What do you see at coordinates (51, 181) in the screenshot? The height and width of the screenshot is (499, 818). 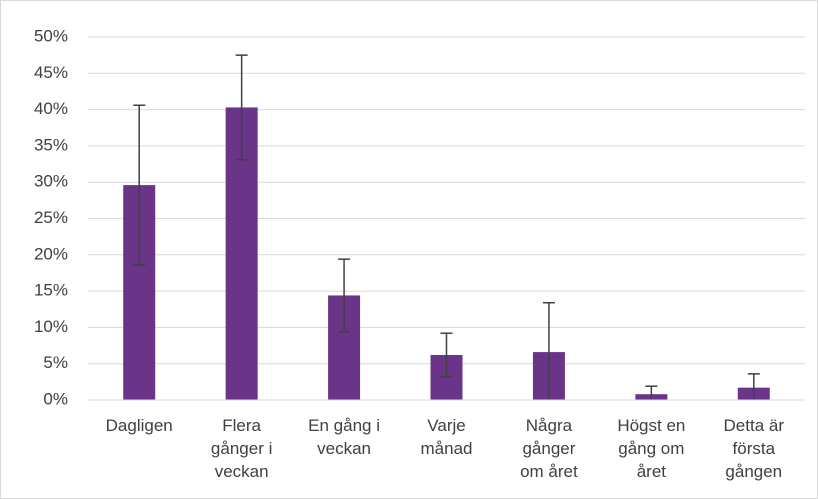 I see `y-tick-label: 30%` at bounding box center [51, 181].